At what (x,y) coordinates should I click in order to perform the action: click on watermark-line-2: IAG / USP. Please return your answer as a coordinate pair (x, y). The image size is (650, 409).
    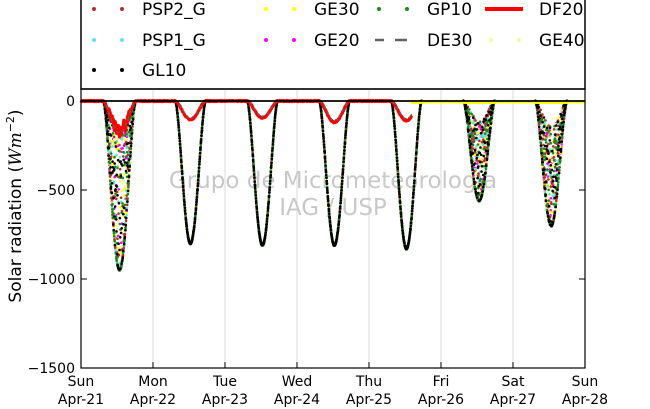
    Looking at the image, I should click on (333, 208).